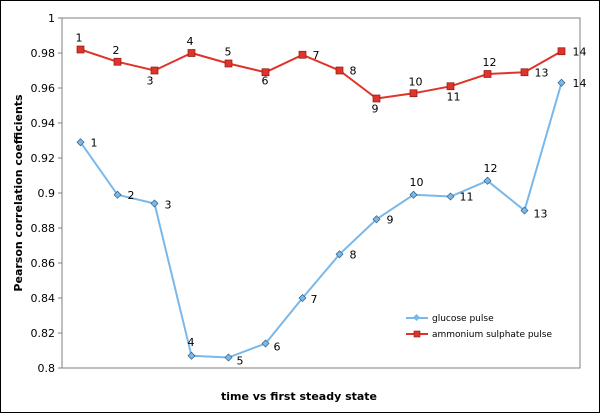  Describe the element at coordinates (299, 396) in the screenshot. I see `x-axis-title: time vs first steady state` at that location.